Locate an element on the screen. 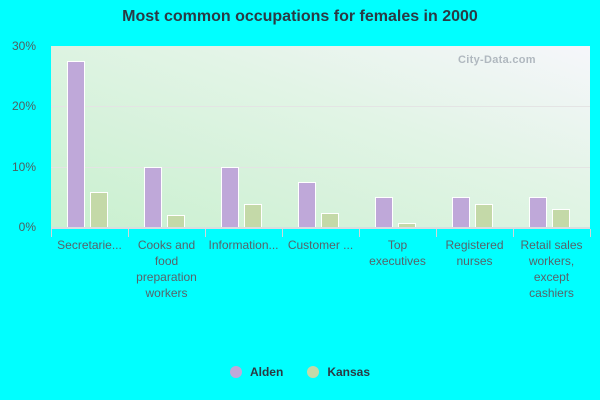 Image resolution: width=600 pixels, height=400 pixels. y-tick-label: 0% is located at coordinates (27, 227).